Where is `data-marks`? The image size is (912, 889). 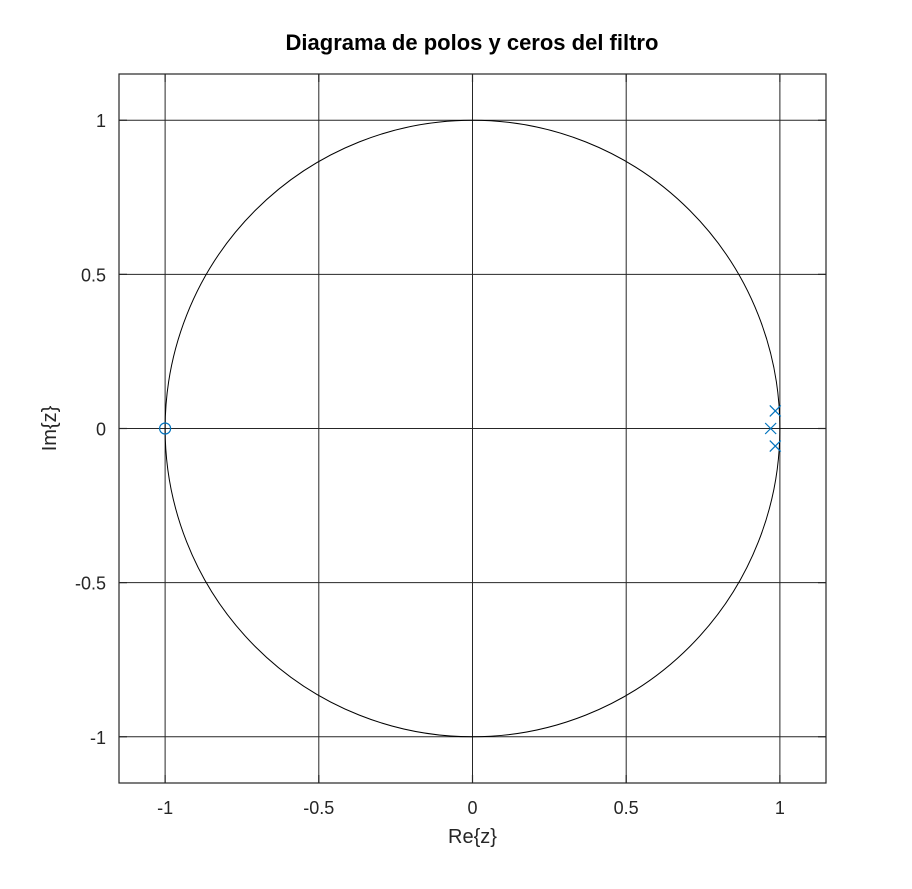
data-marks is located at coordinates (470, 428).